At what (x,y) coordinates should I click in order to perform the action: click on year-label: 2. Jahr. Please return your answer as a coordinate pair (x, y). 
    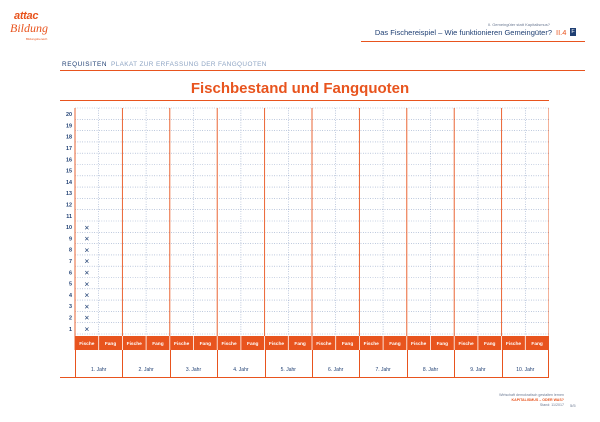
    Looking at the image, I should click on (146, 370).